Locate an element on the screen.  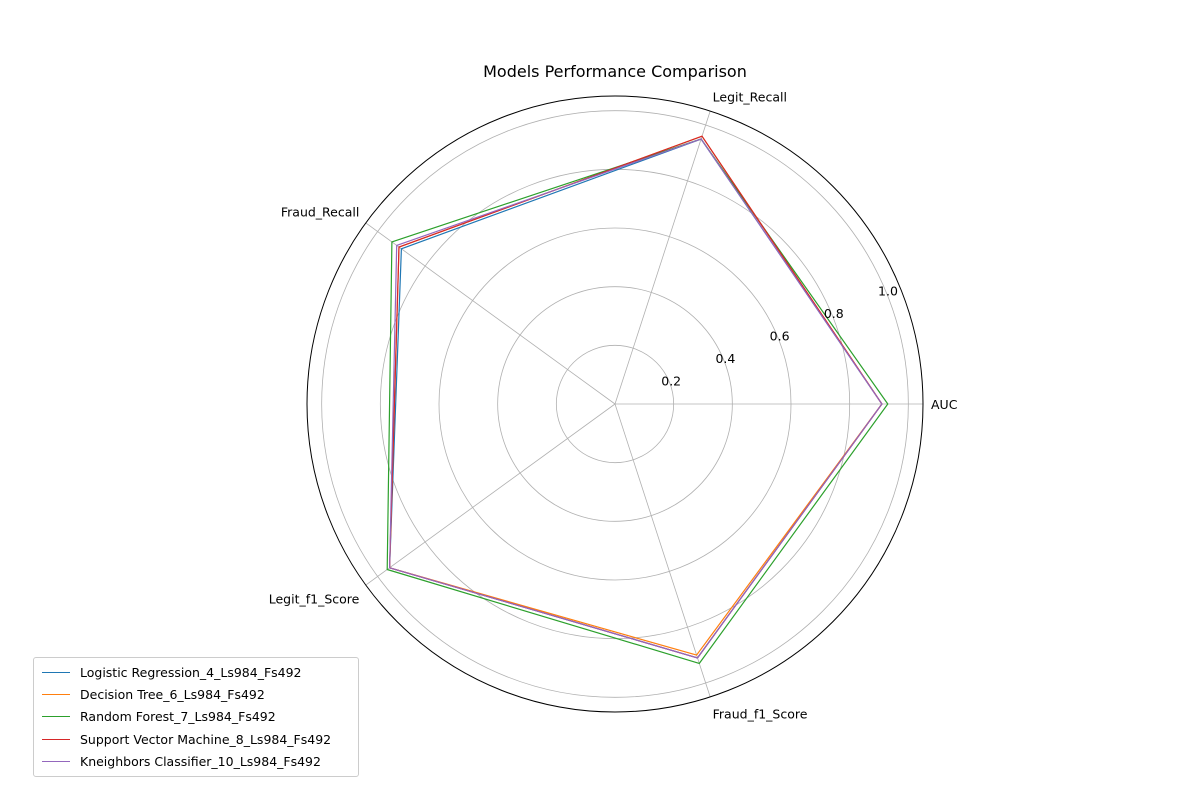
legend-item: Logistic Regression_4_Ls984_Fs492 is located at coordinates (196, 672).